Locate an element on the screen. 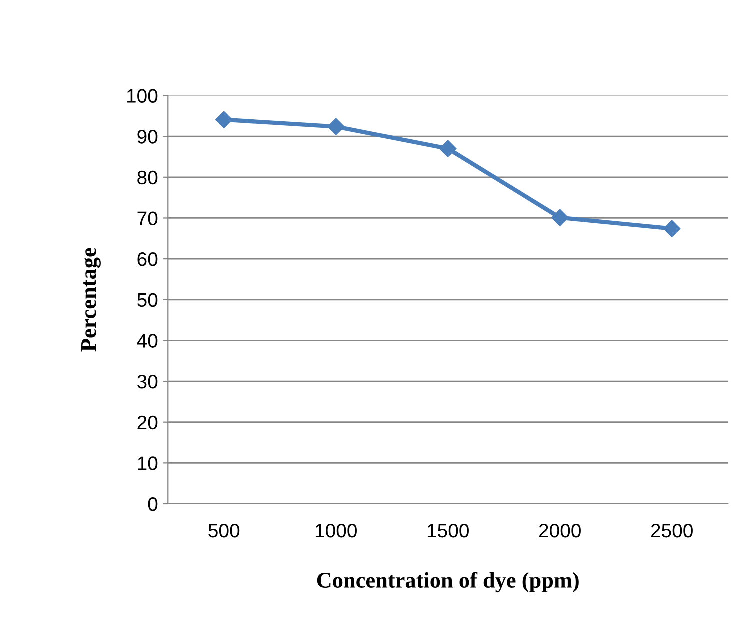  y-tick-label: 30 is located at coordinates (148, 381).